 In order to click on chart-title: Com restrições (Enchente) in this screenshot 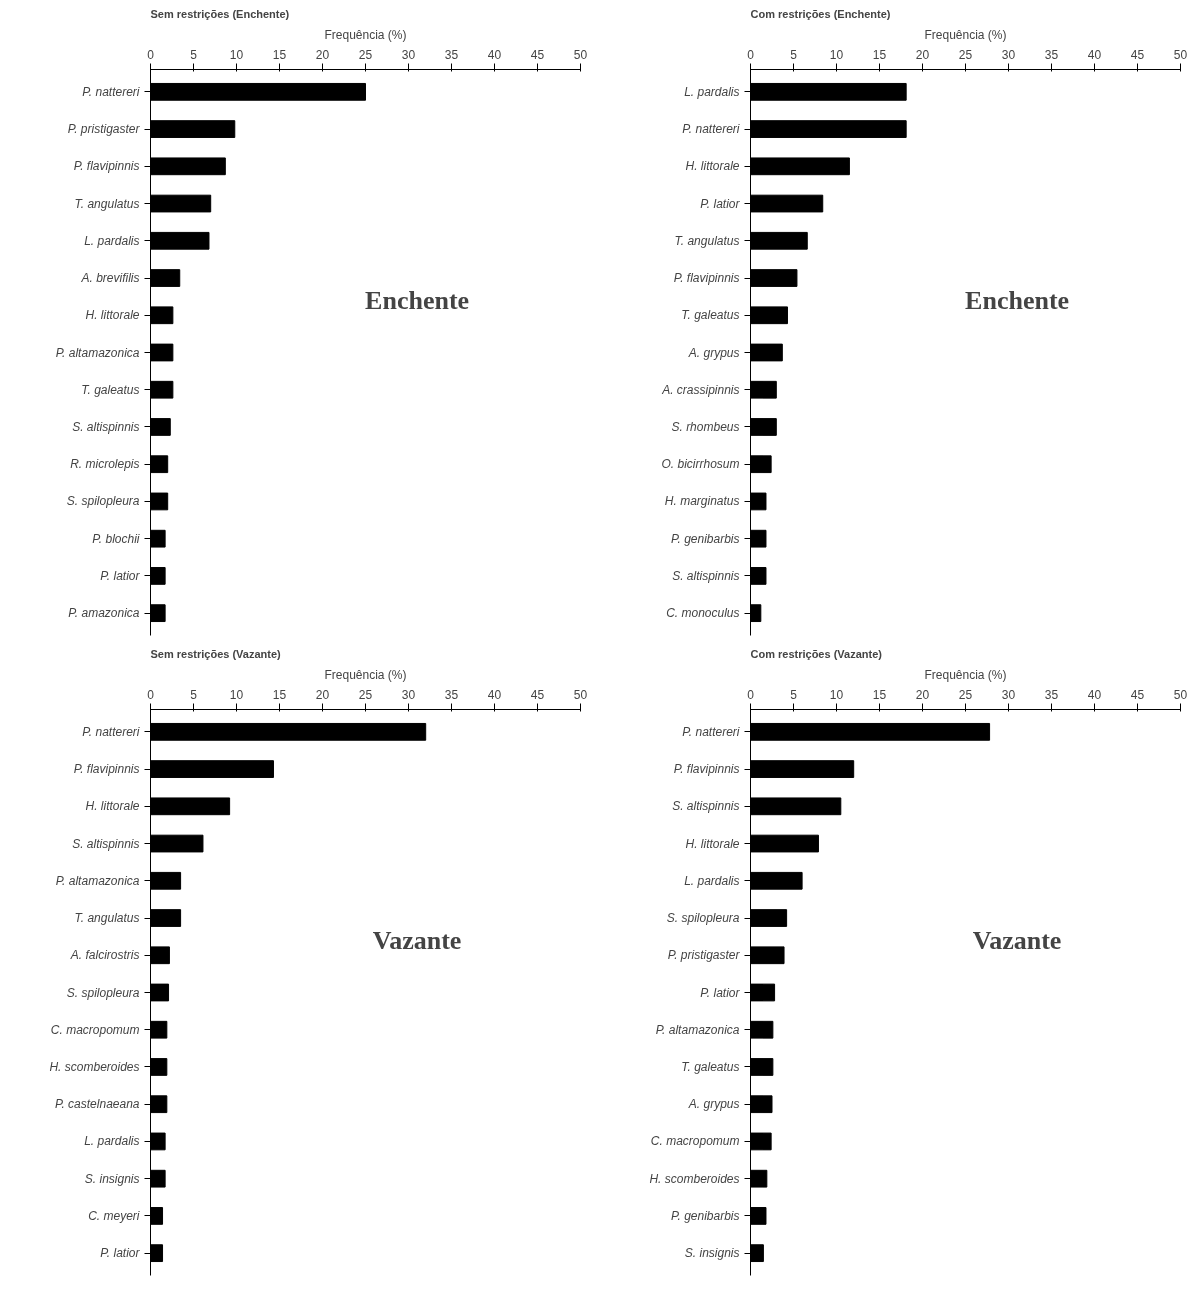, I will do `click(820, 13)`.